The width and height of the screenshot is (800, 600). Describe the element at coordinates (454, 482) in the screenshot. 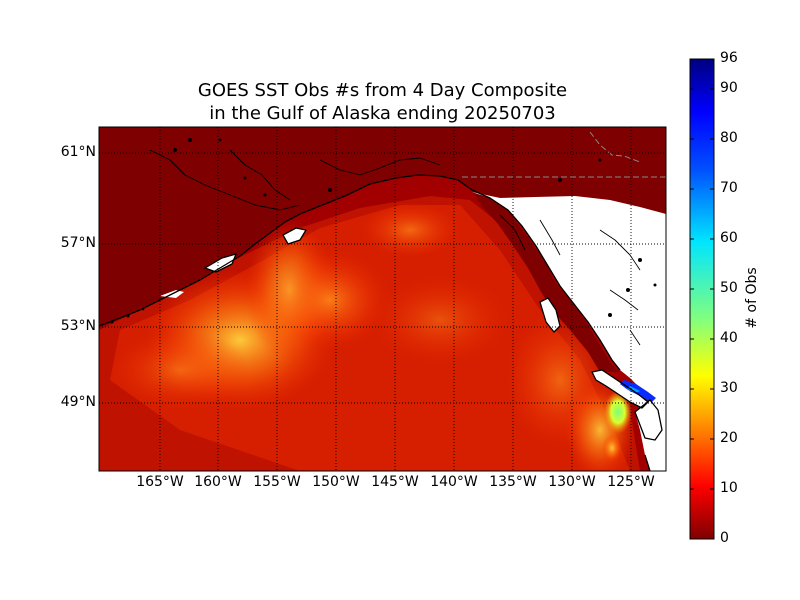

I see `lon-label: 140°W` at that location.